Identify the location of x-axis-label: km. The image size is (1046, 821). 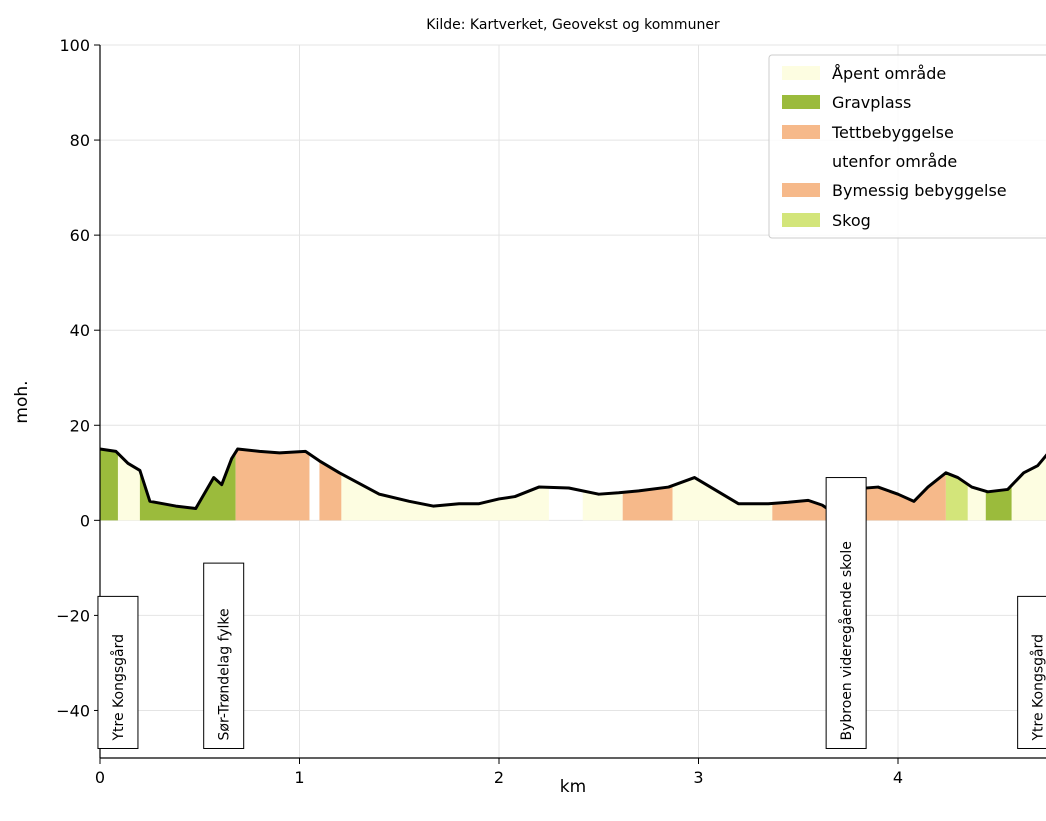
(573, 787).